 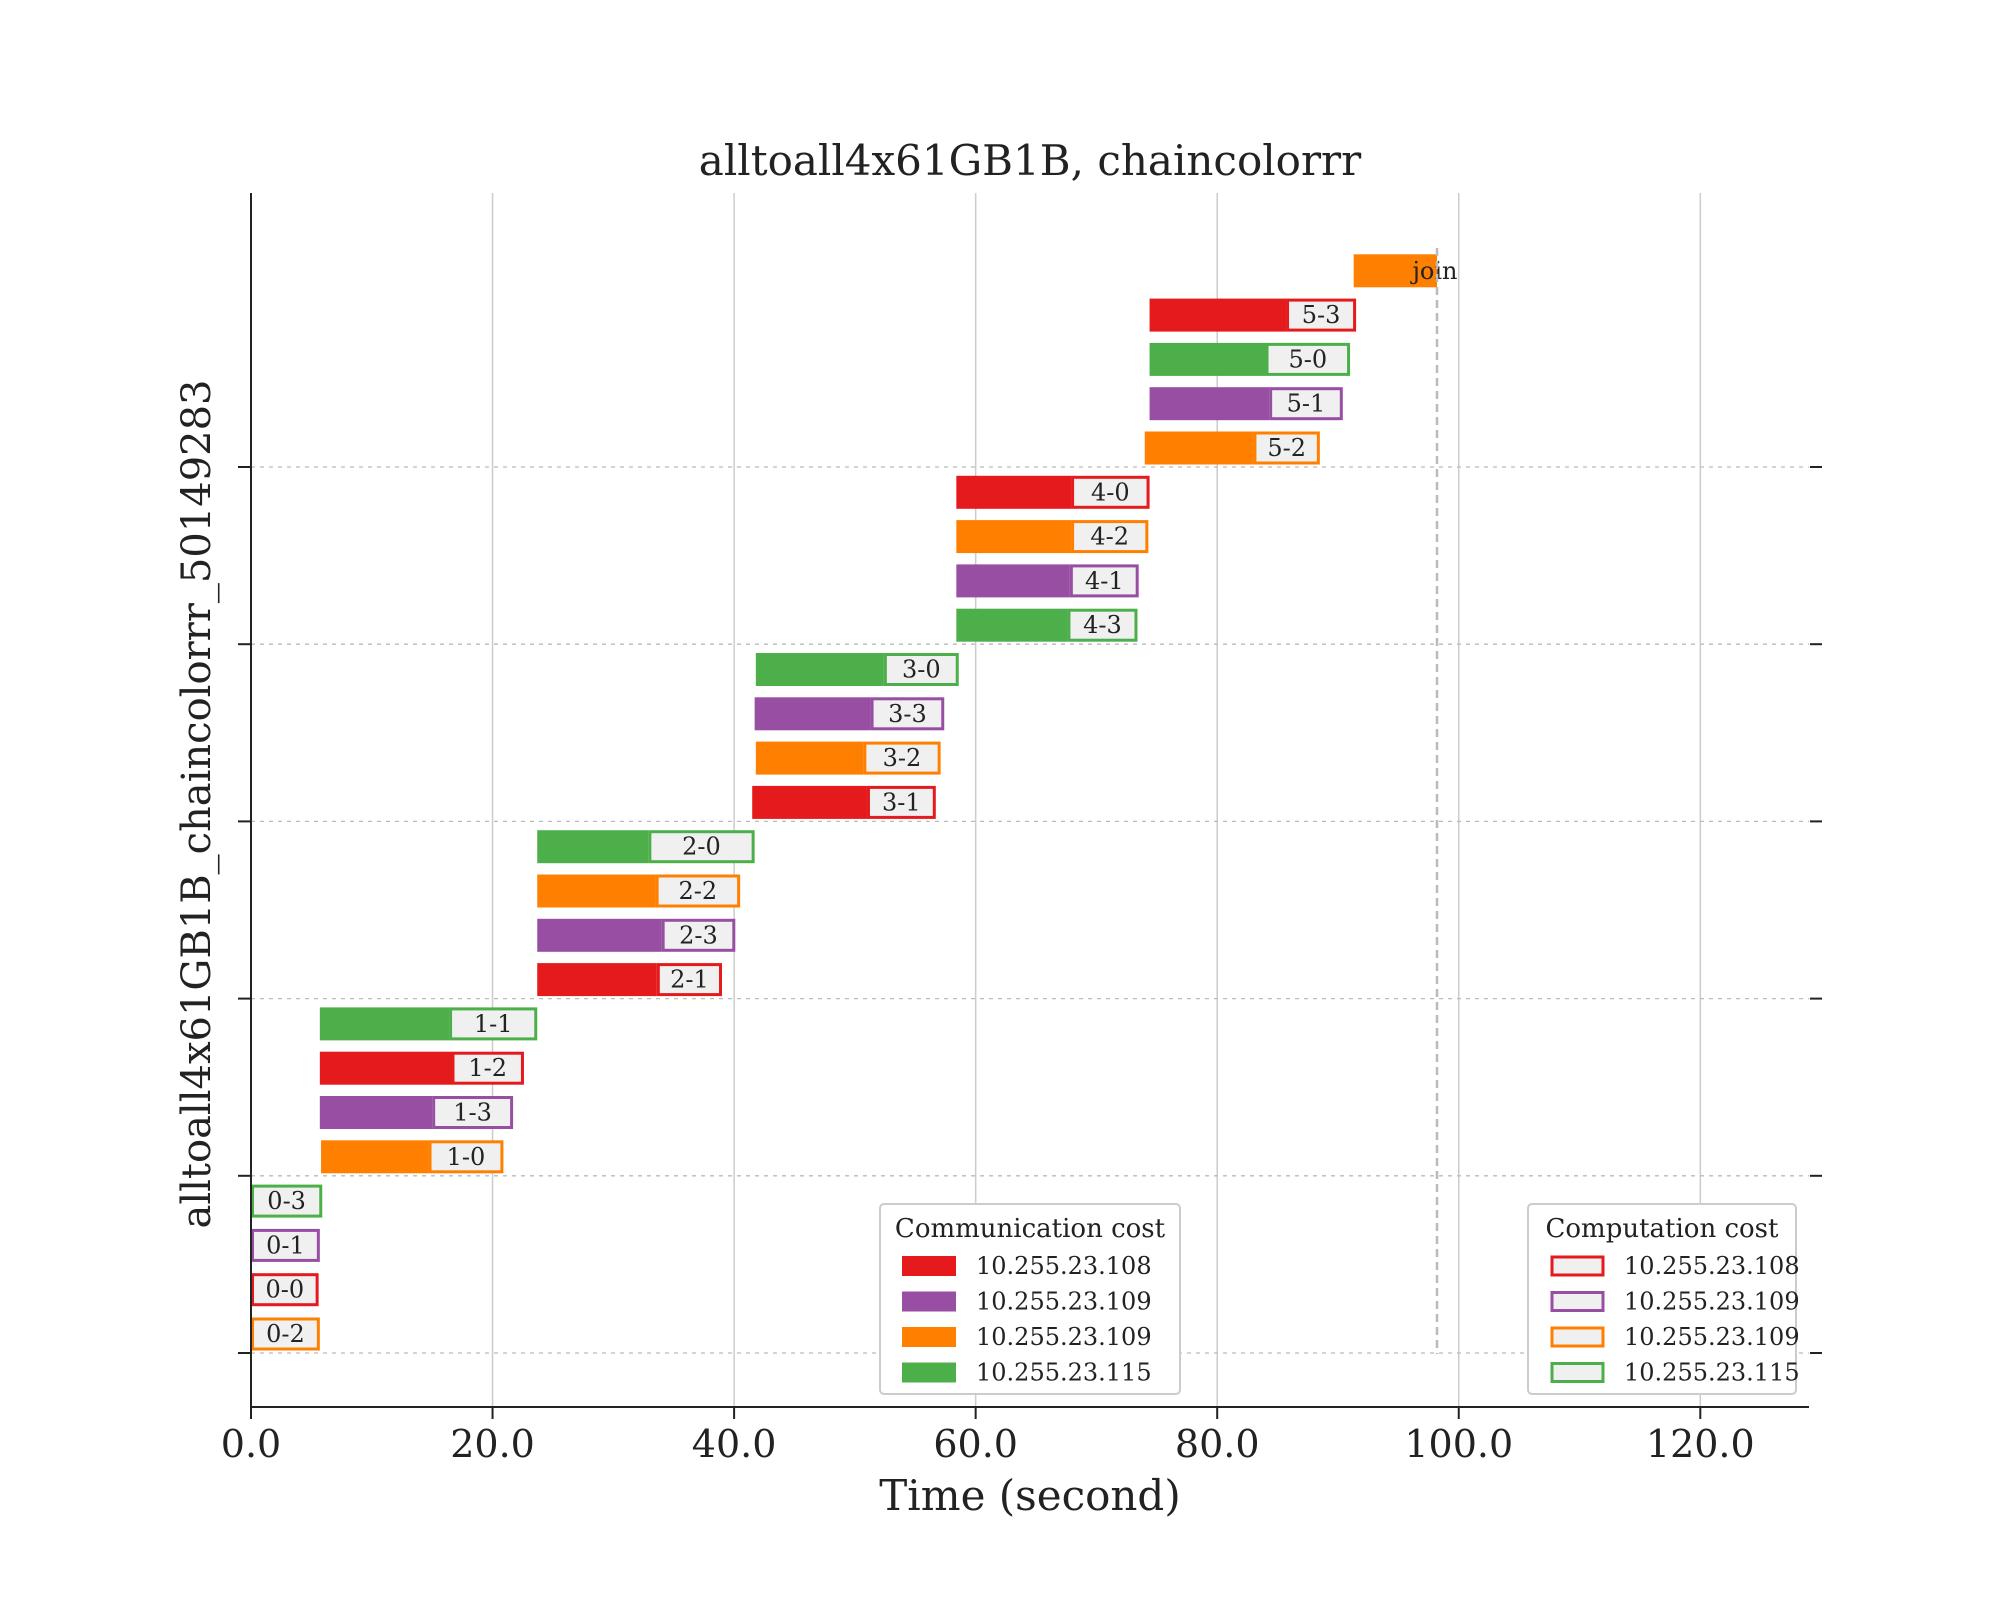 I want to click on x-tick-label: 80.0, so click(x=1217, y=1444).